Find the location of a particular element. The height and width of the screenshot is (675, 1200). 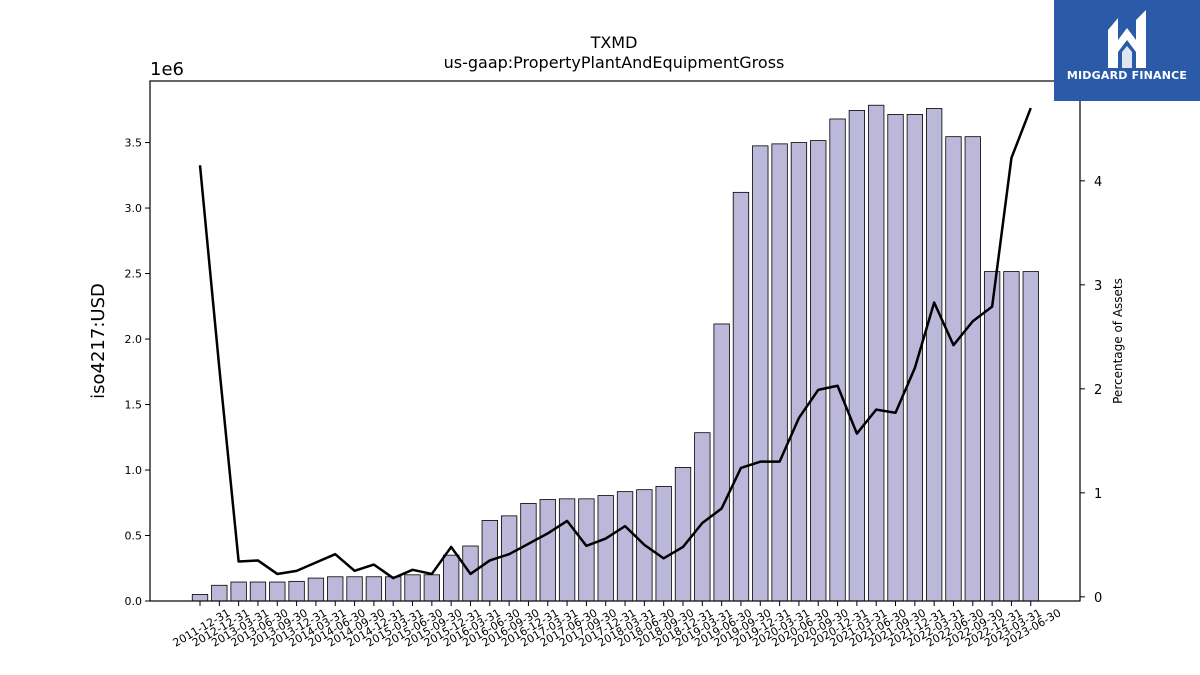

brand-name: MIDGARD FINANCE is located at coordinates (1127, 75).